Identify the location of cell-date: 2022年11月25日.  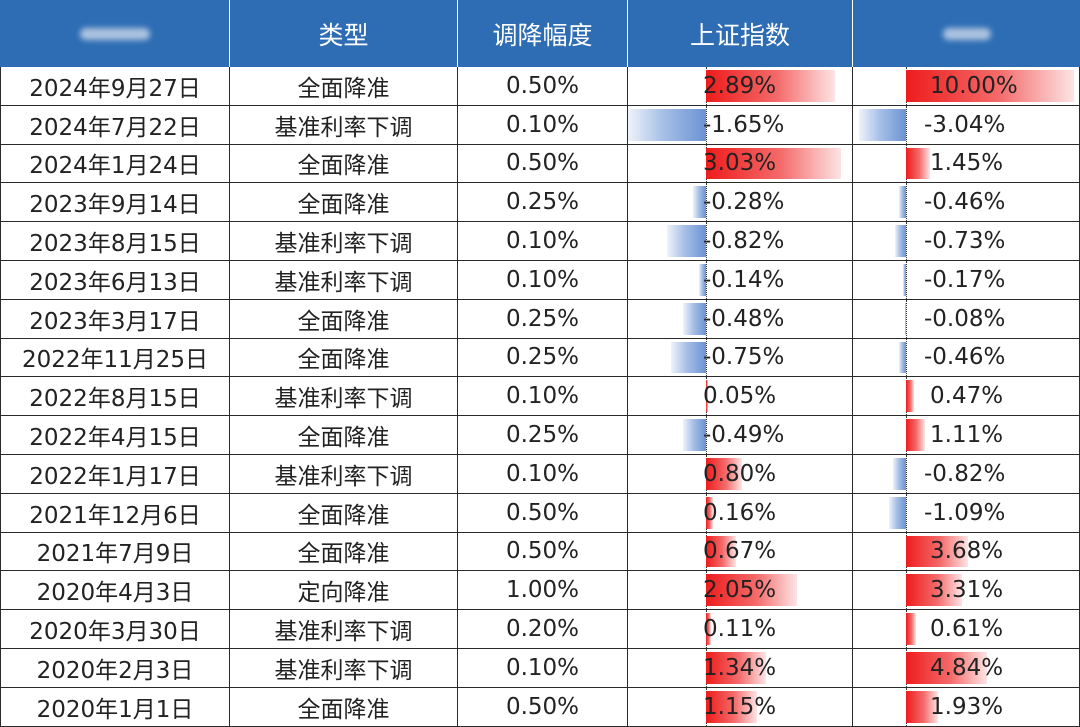
(115, 357).